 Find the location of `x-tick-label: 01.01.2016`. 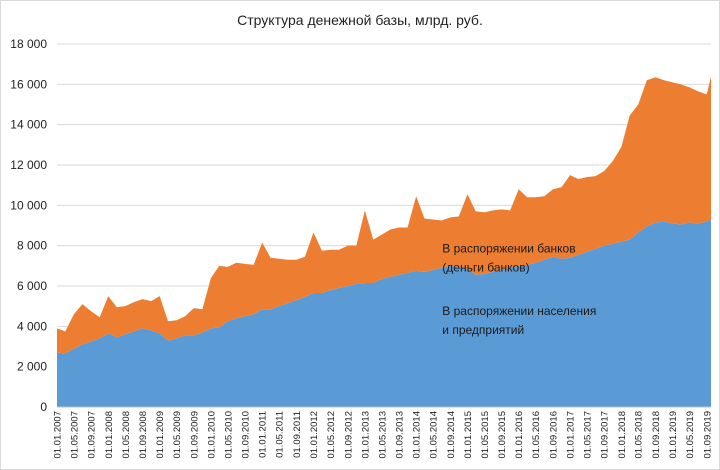

x-tick-label: 01.01.2016 is located at coordinates (519, 435).